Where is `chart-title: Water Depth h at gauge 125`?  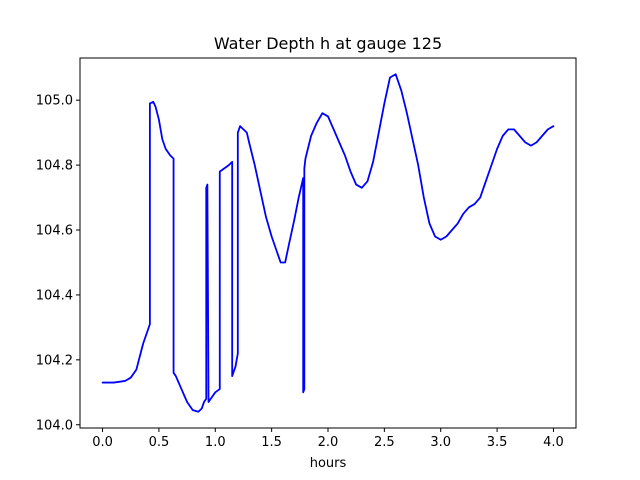 chart-title: Water Depth h at gauge 125 is located at coordinates (328, 43).